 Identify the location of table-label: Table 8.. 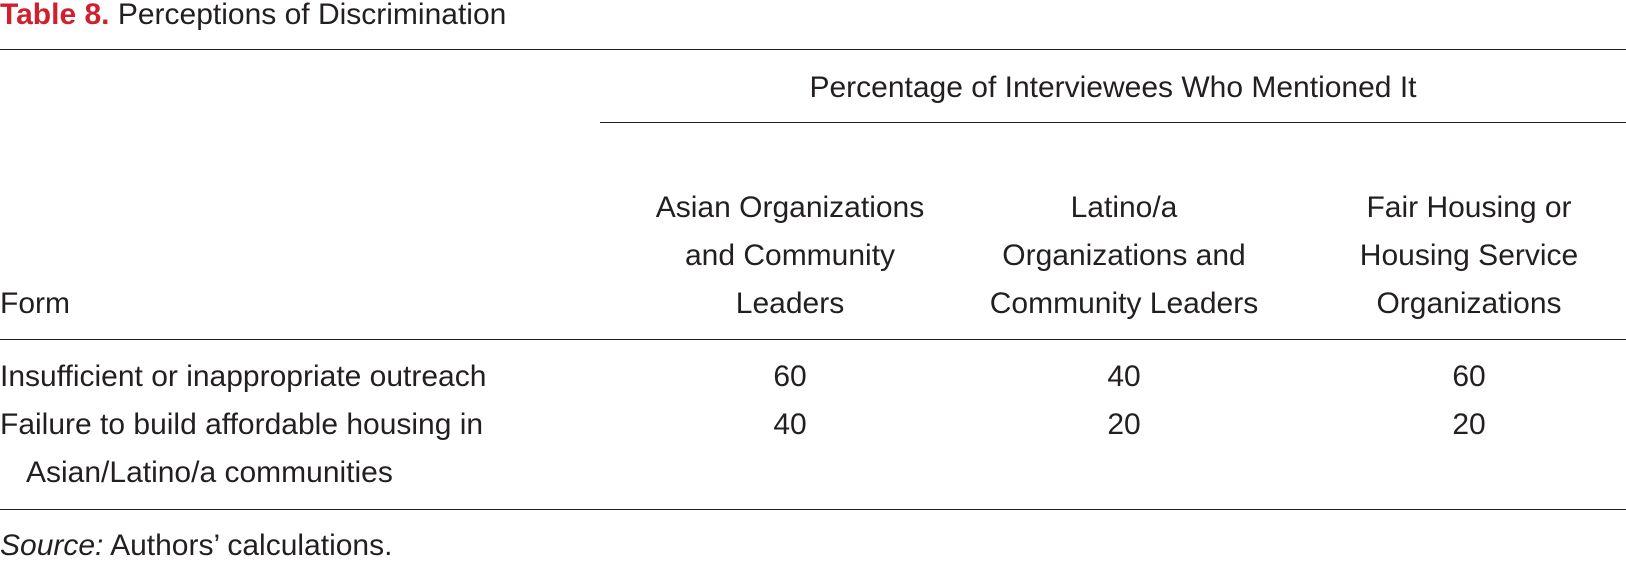
(55, 15).